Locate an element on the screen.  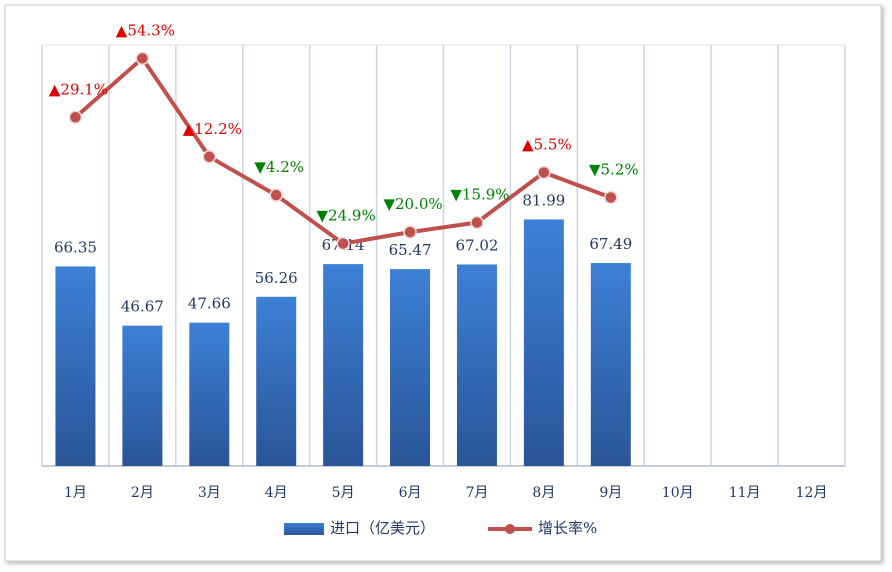
x-tick-label: 7月 is located at coordinates (476, 493).